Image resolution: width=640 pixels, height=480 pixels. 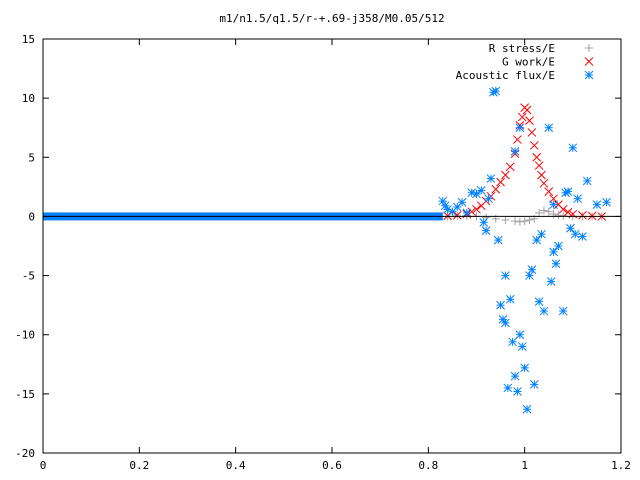 What do you see at coordinates (528, 62) in the screenshot?
I see `legend-label: G work/E` at bounding box center [528, 62].